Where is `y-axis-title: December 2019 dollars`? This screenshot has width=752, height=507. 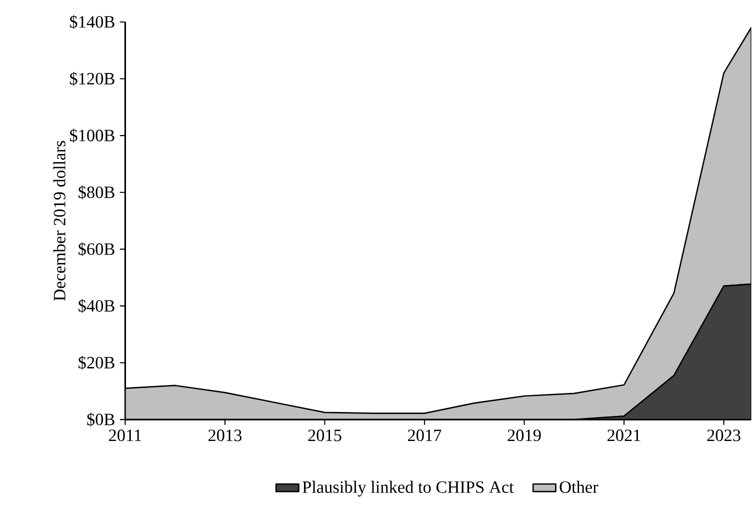
y-axis-title: December 2019 dollars is located at coordinates (59, 220).